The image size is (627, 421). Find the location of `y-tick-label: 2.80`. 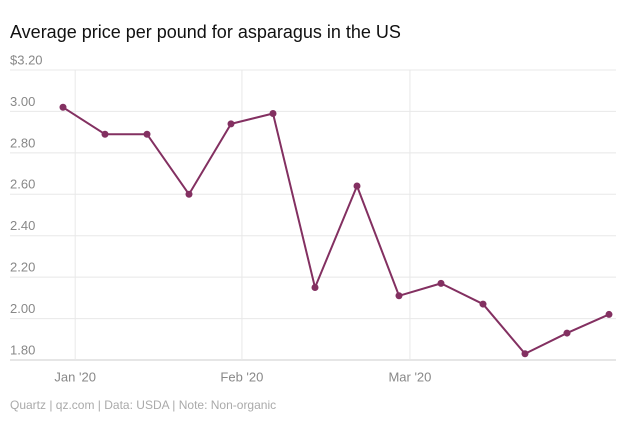

y-tick-label: 2.80 is located at coordinates (22, 142).